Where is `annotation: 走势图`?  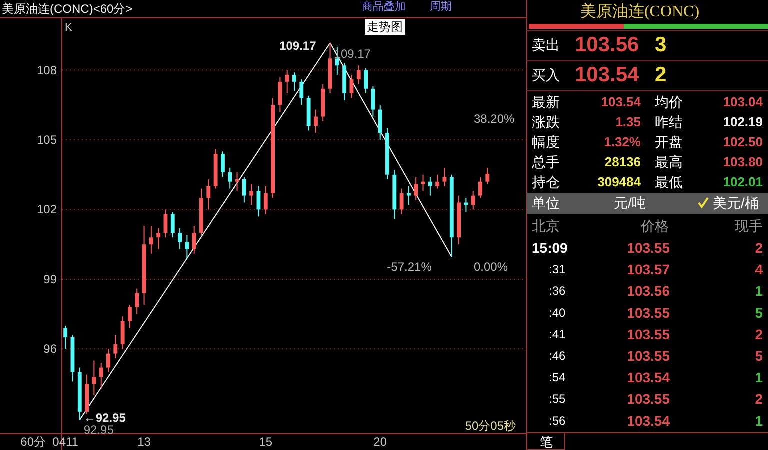 annotation: 走势图 is located at coordinates (385, 27).